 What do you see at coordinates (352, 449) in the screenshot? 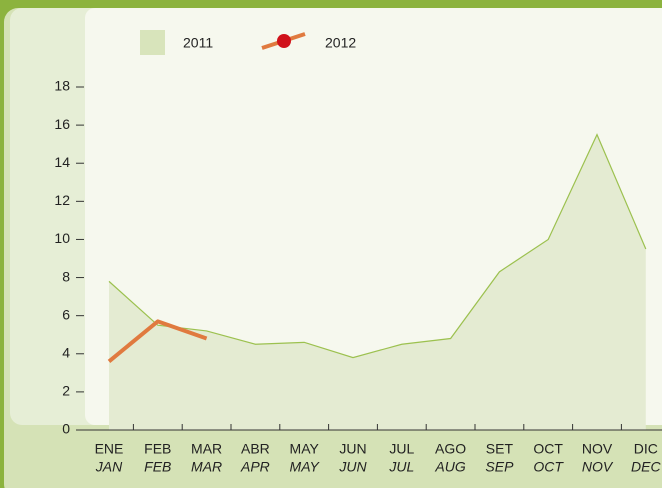
I see `x-tick-label: JUN` at bounding box center [352, 449].